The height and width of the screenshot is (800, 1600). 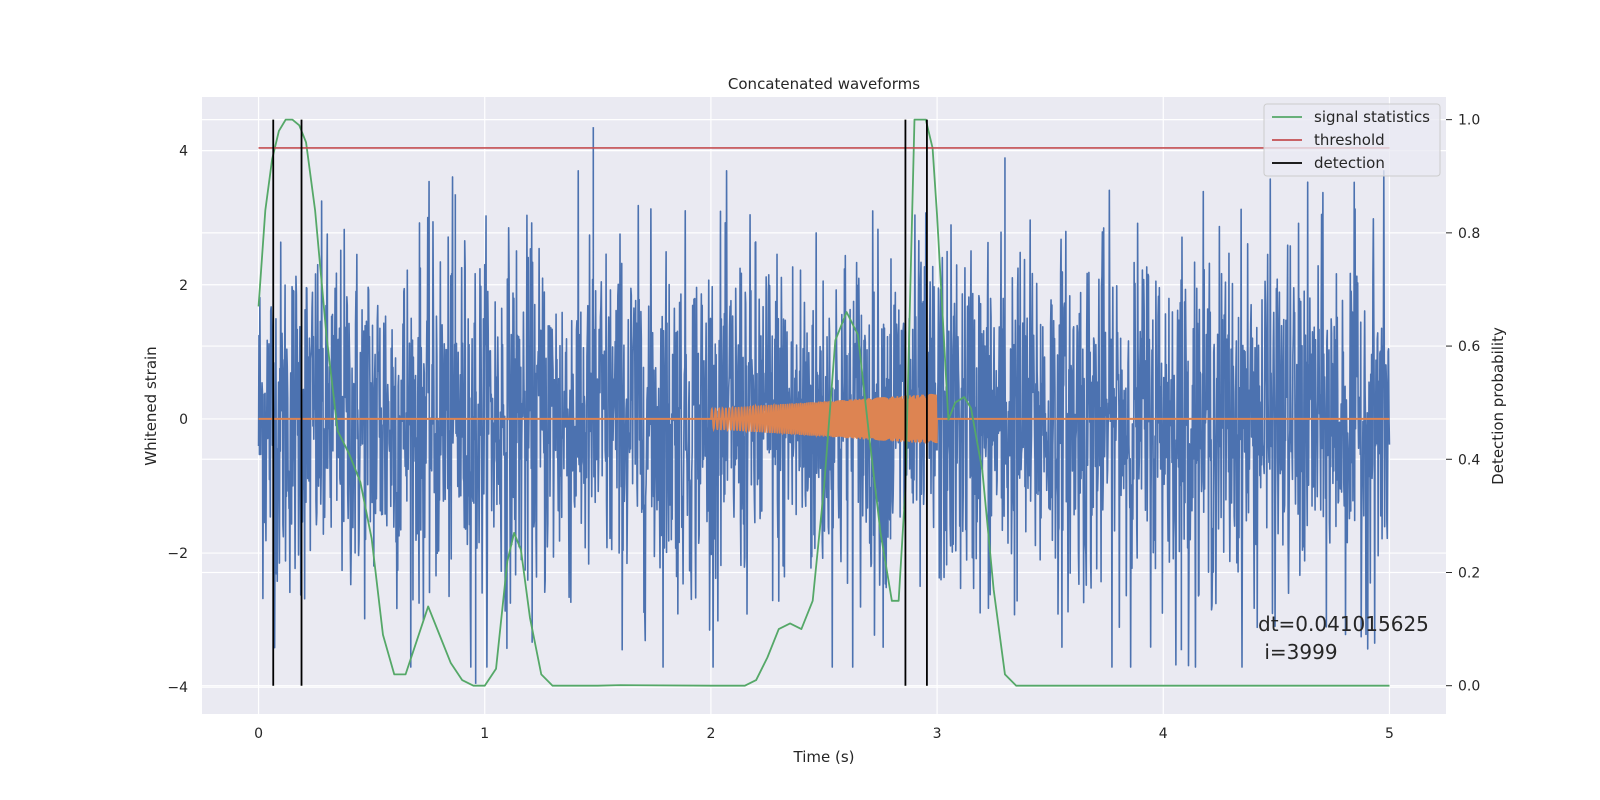 What do you see at coordinates (1372, 117) in the screenshot?
I see `legend-label-signal-statistics: signal statistics` at bounding box center [1372, 117].